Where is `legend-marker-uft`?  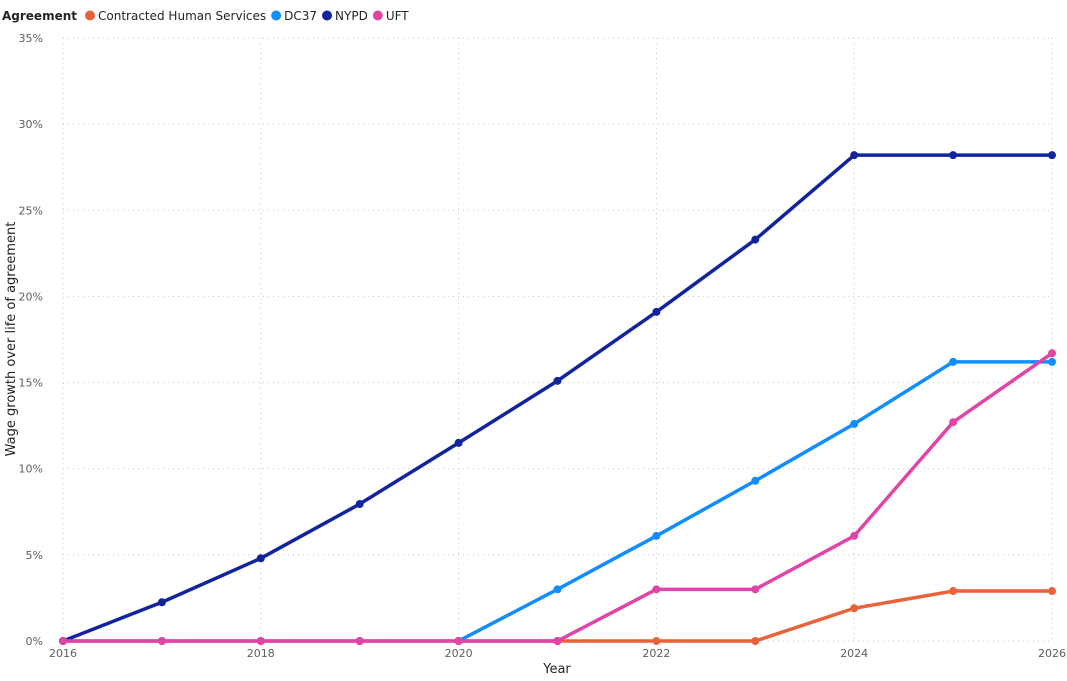
legend-marker-uft is located at coordinates (377, 15).